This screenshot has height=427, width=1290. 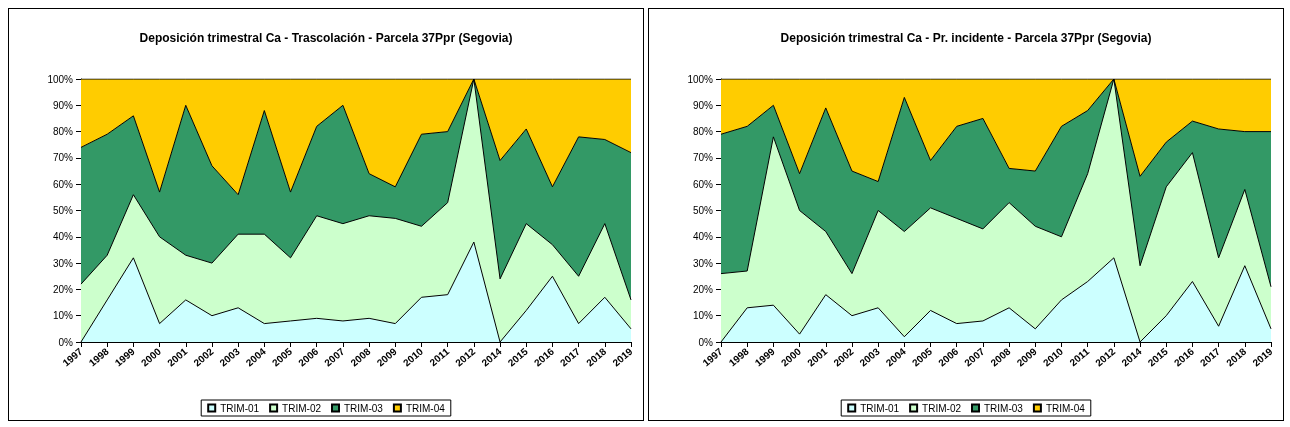 What do you see at coordinates (966, 38) in the screenshot?
I see `chart-title: Deposición trimestral Ca - Pr. incidente - Parcela 37Ppr (Segovia)` at bounding box center [966, 38].